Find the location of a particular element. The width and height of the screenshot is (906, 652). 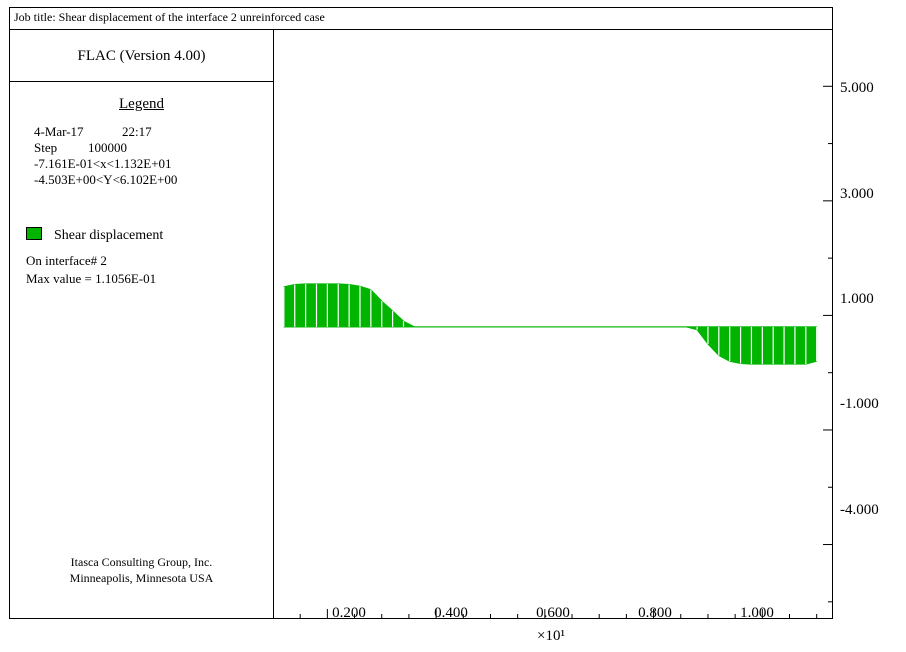

x-tick-label: 1.000 is located at coordinates (757, 613).